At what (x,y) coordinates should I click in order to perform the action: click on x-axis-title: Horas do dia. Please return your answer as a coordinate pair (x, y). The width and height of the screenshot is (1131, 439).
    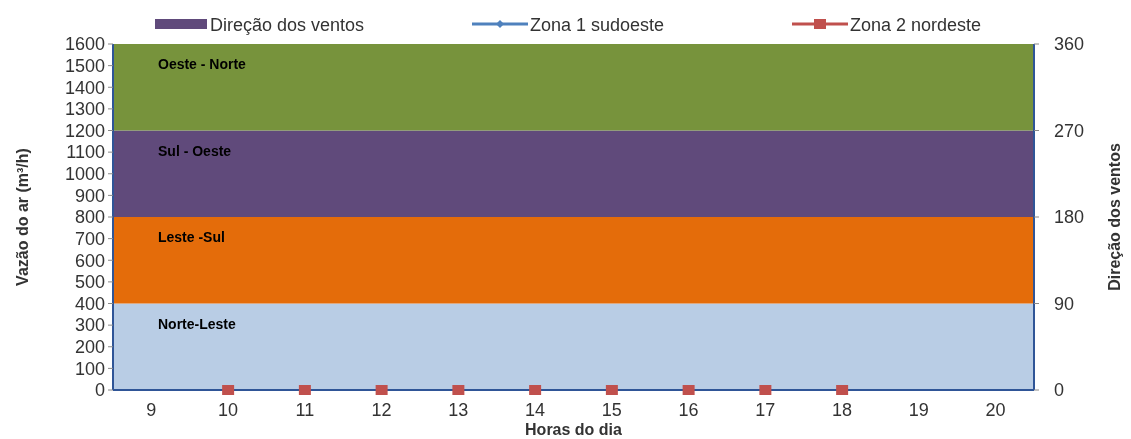
    Looking at the image, I should click on (574, 429).